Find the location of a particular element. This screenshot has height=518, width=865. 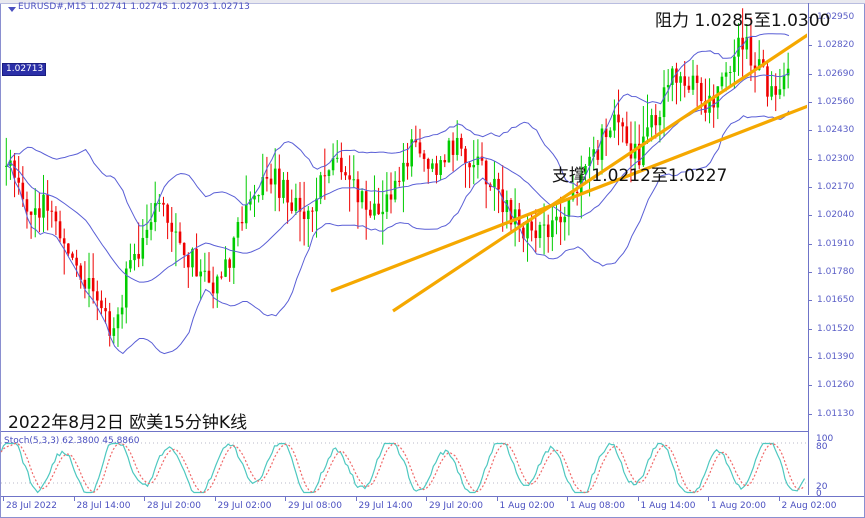

price-tick-label: 1.02690 is located at coordinates (836, 73).